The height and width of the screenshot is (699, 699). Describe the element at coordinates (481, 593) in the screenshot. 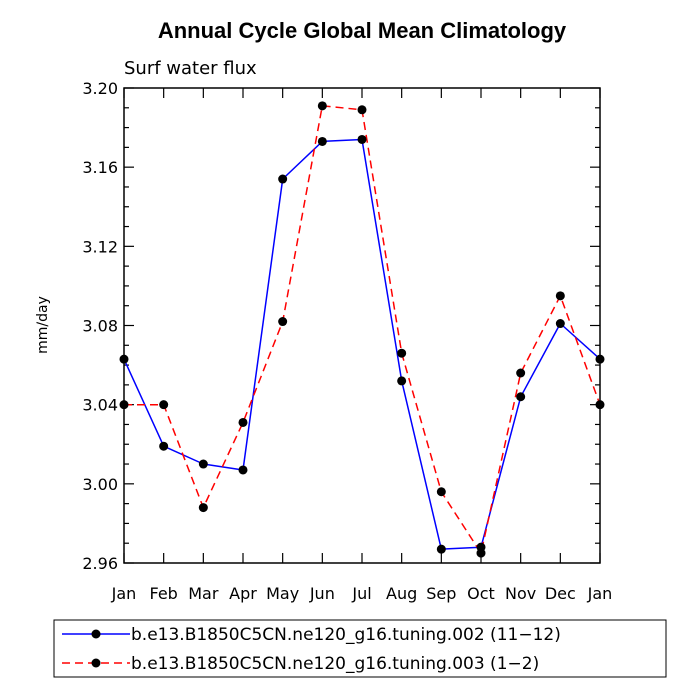

I see `x-tick-label: Oct` at that location.